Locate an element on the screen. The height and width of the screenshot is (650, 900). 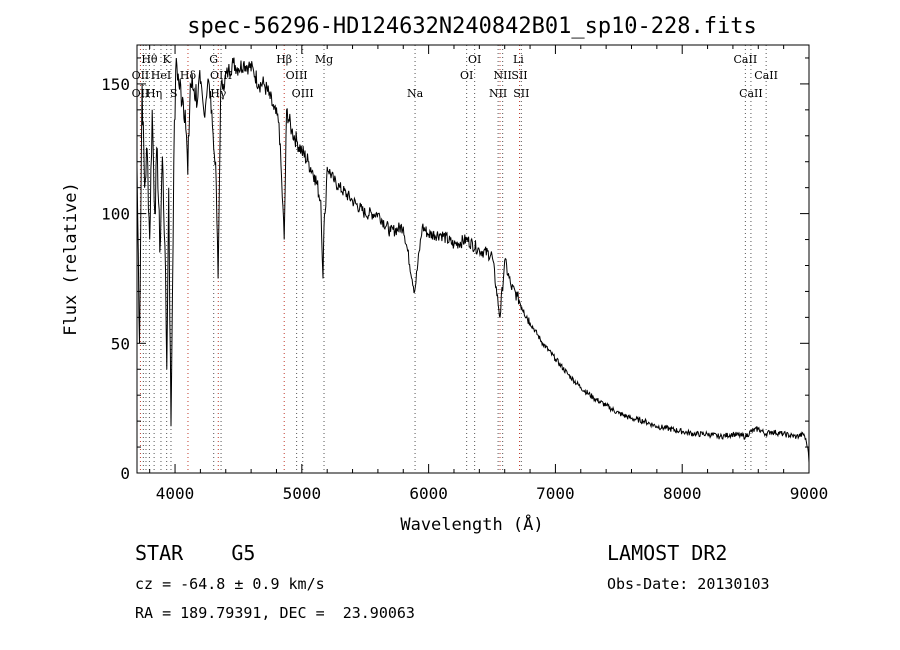
x-axis-label: Wavelength (Å) is located at coordinates (471, 524).